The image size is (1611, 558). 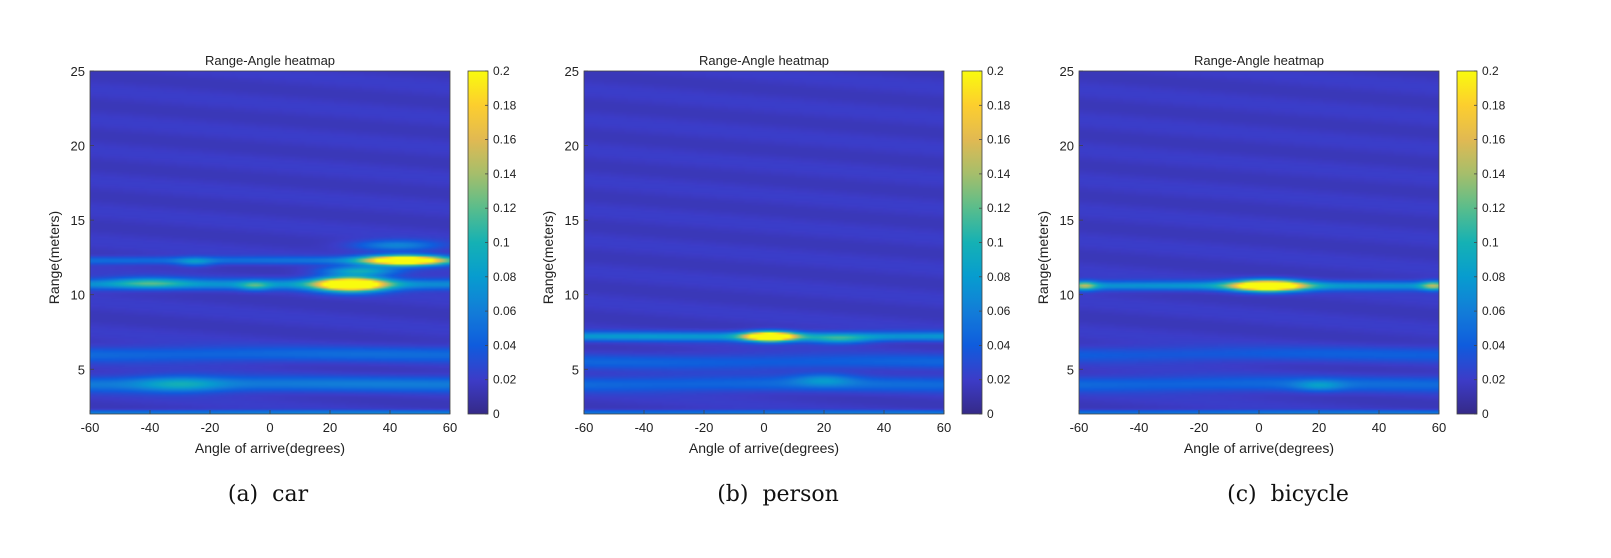 I want to click on caption-b: (b) person, so click(x=778, y=494).